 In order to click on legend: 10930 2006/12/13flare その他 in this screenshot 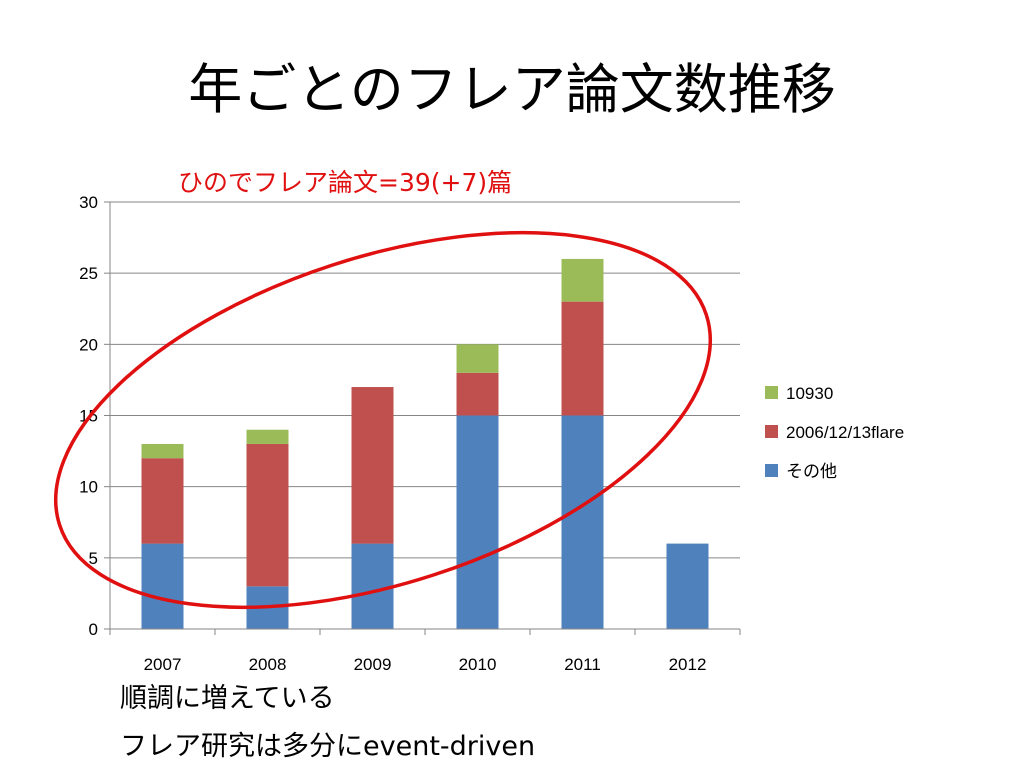, I will do `click(834, 432)`.